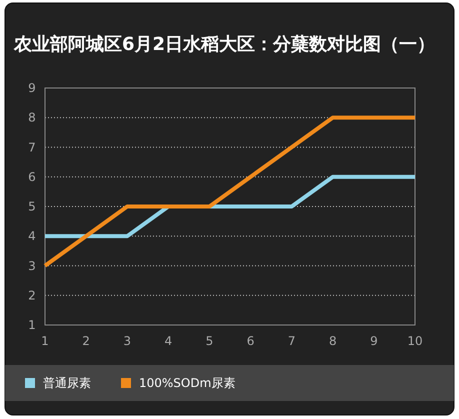 The height and width of the screenshot is (419, 459). What do you see at coordinates (32, 265) in the screenshot?
I see `y-tick-label: 3` at bounding box center [32, 265].